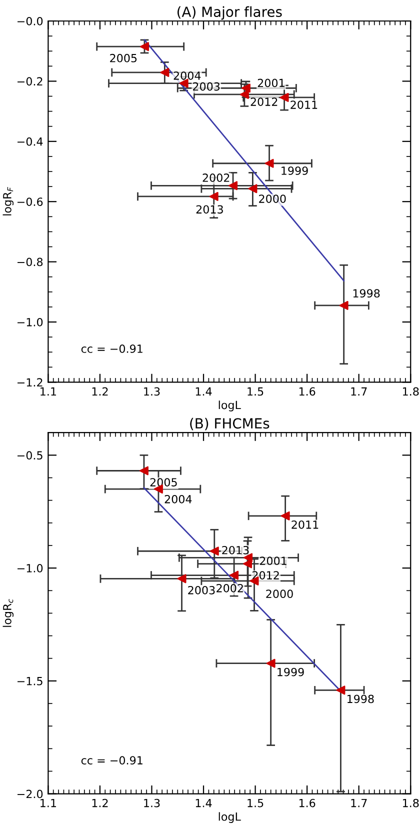 This screenshot has height=840, width=419. I want to click on chart-title: (B) FHCMEs, so click(230, 424).